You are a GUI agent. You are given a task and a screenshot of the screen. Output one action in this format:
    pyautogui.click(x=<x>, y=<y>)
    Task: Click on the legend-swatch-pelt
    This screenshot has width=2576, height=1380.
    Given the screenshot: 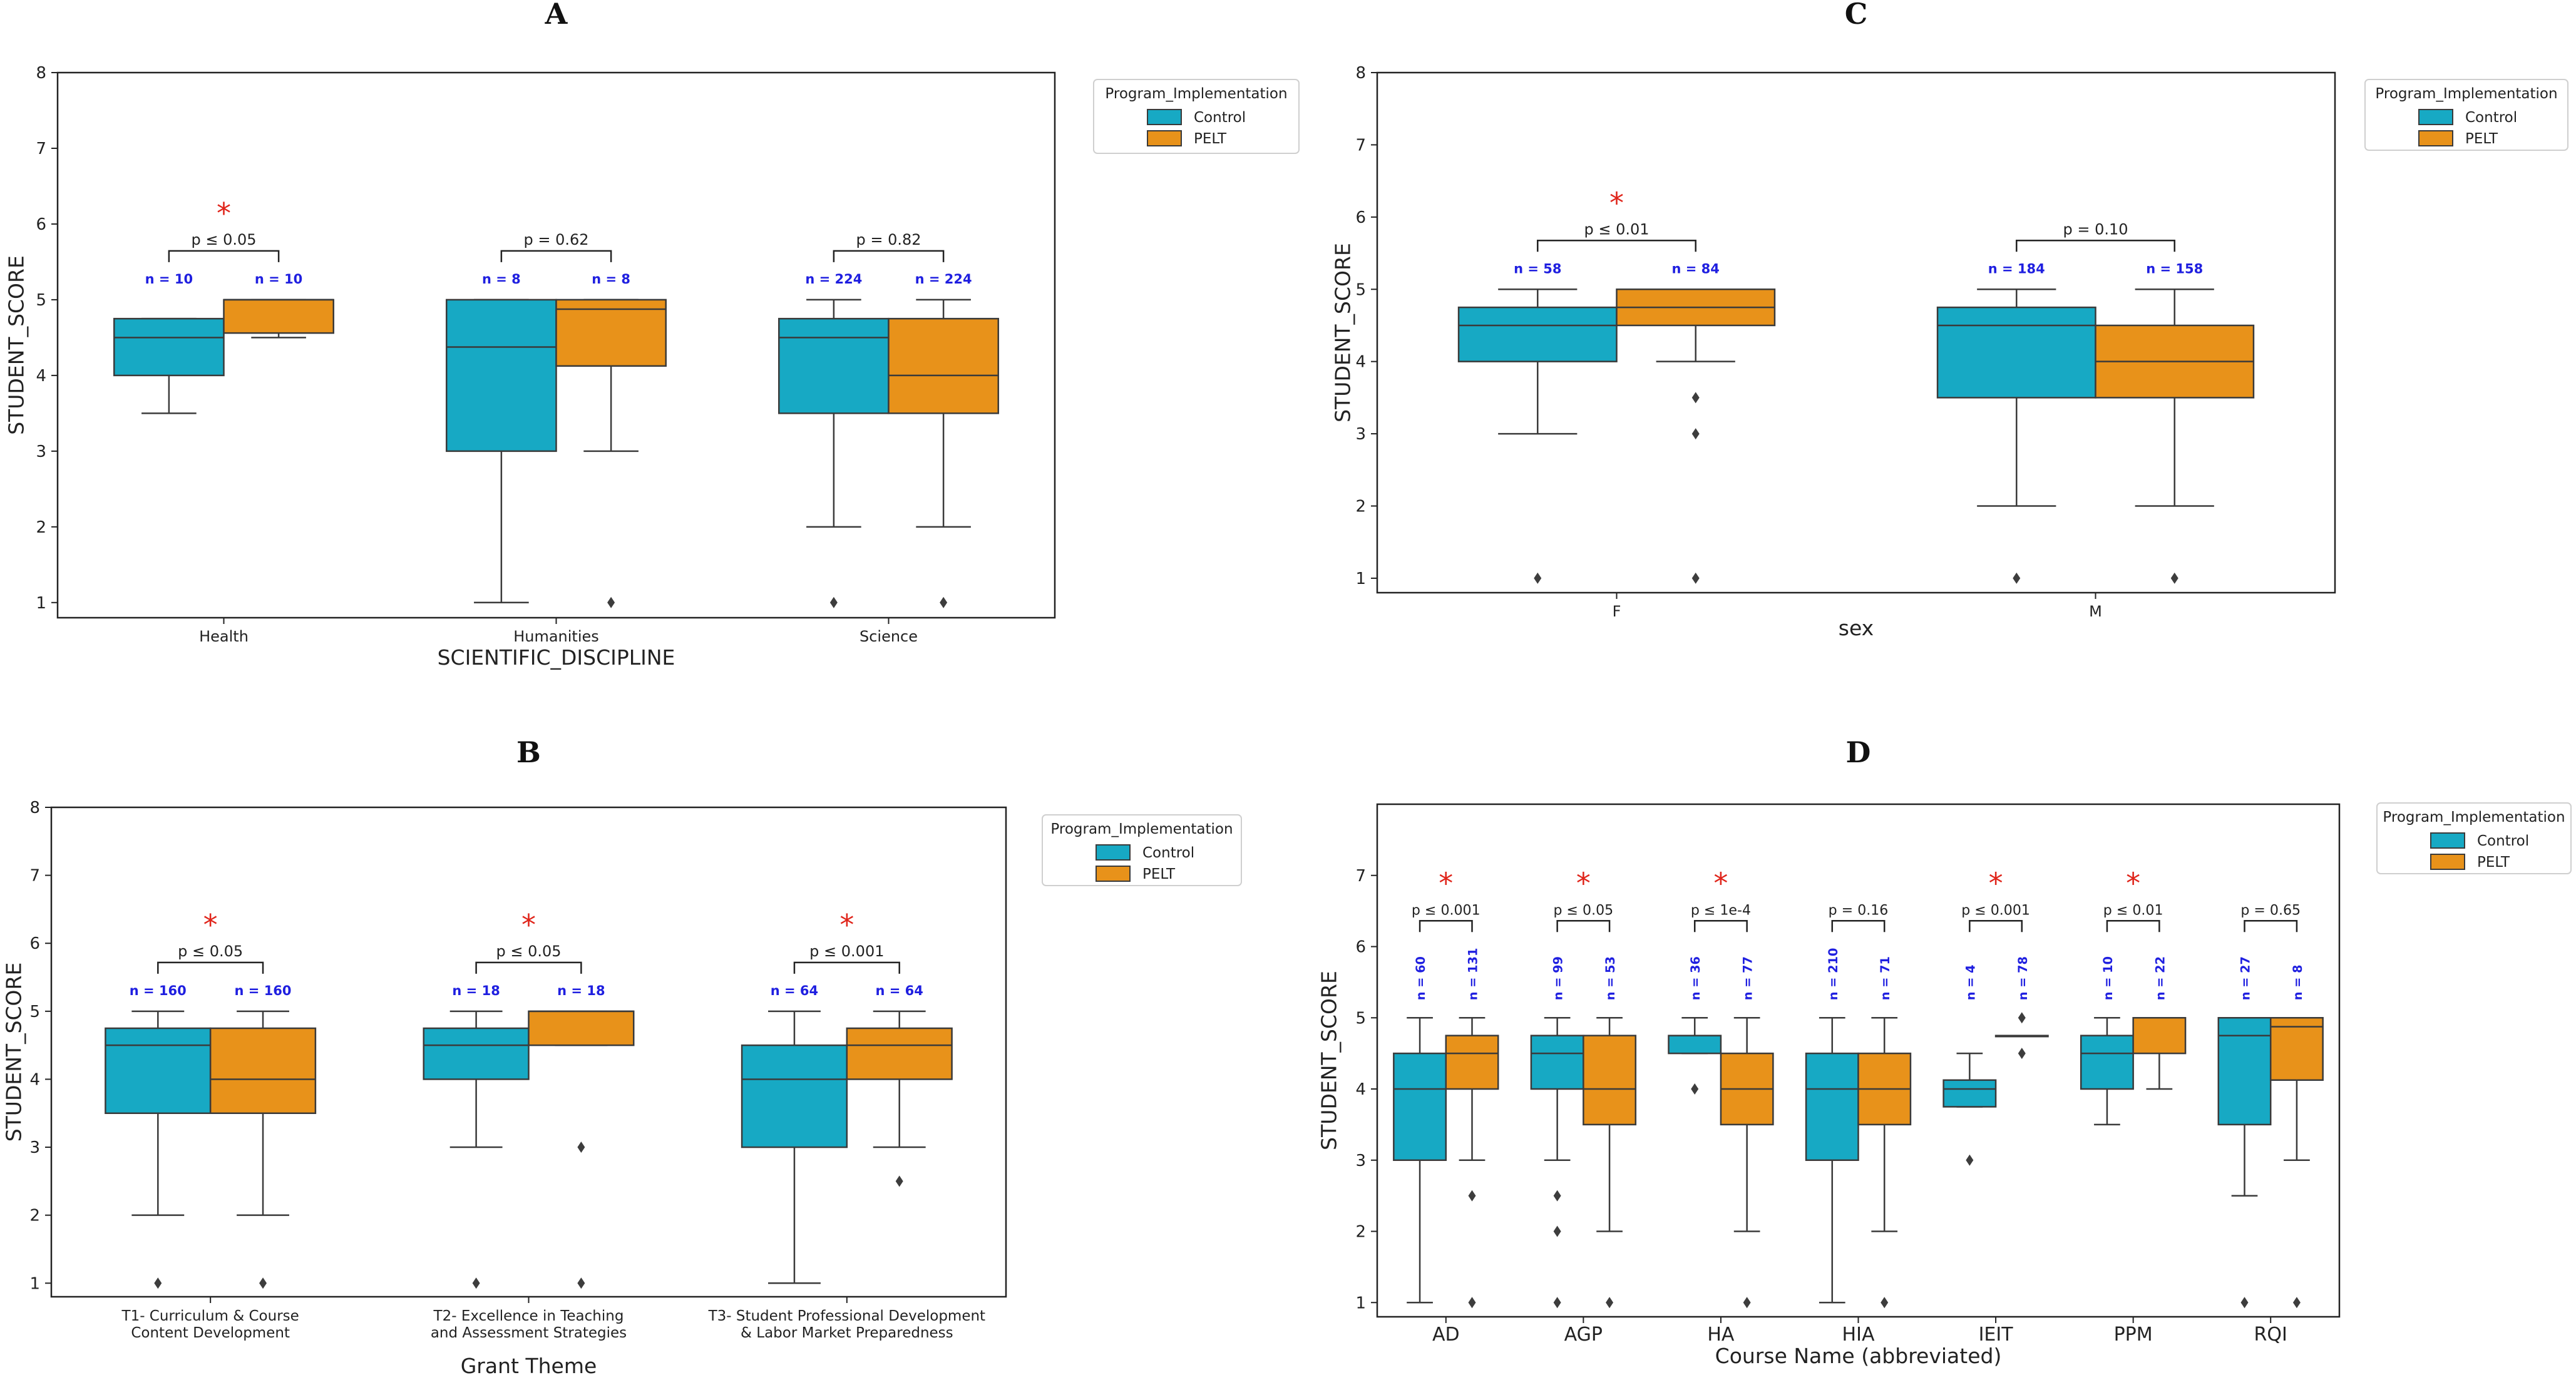 What is the action you would take?
    pyautogui.click(x=2447, y=862)
    